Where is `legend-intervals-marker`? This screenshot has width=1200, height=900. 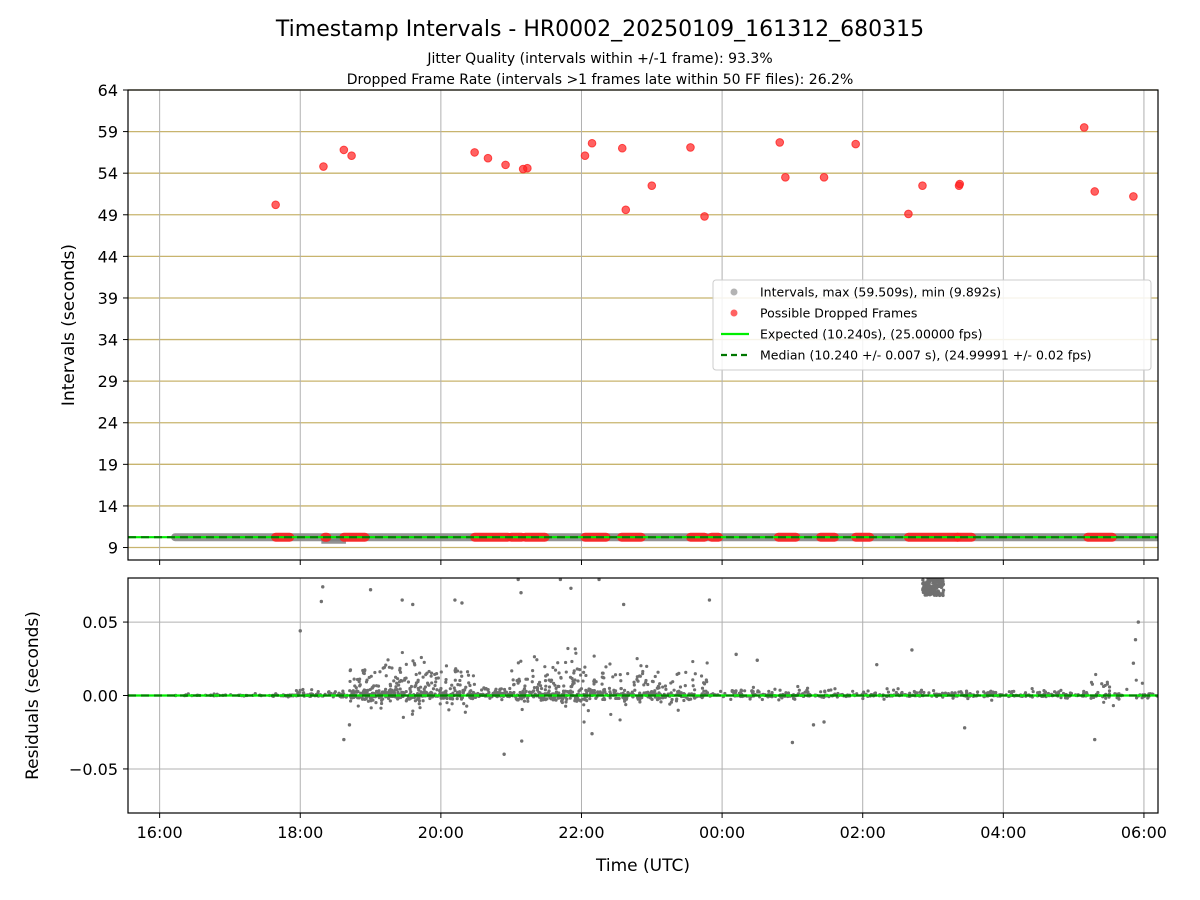 legend-intervals-marker is located at coordinates (734, 292).